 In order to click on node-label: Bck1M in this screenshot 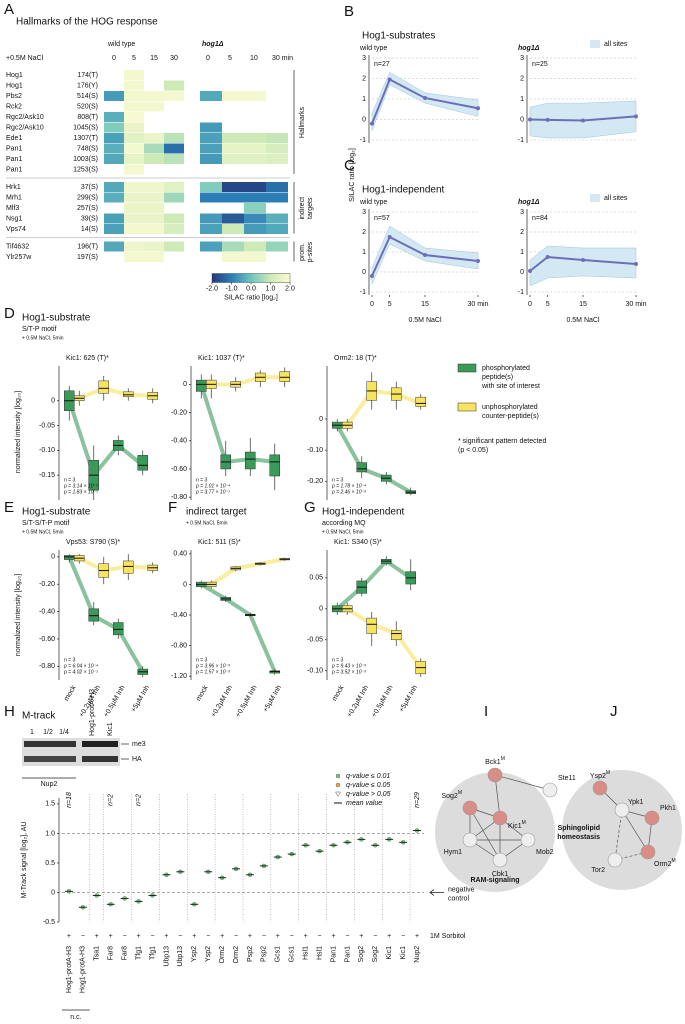, I will do `click(495, 761)`.